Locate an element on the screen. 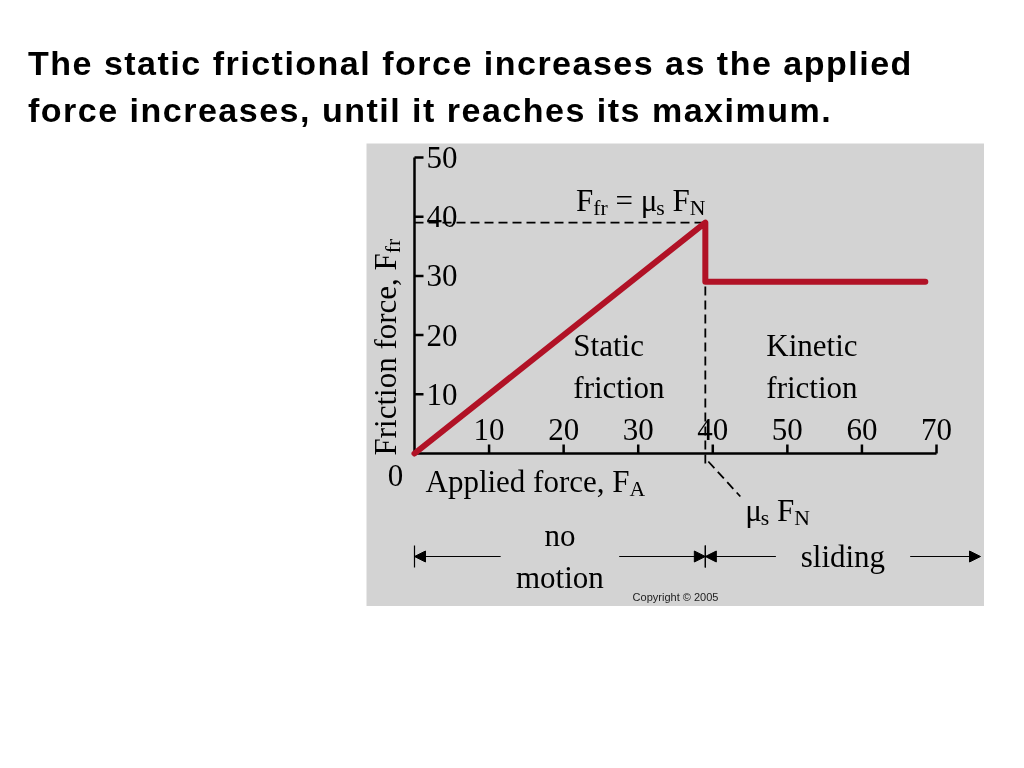 The width and height of the screenshot is (1024, 768). y-axis-title: Friction force, Ffr is located at coordinates (386, 346).